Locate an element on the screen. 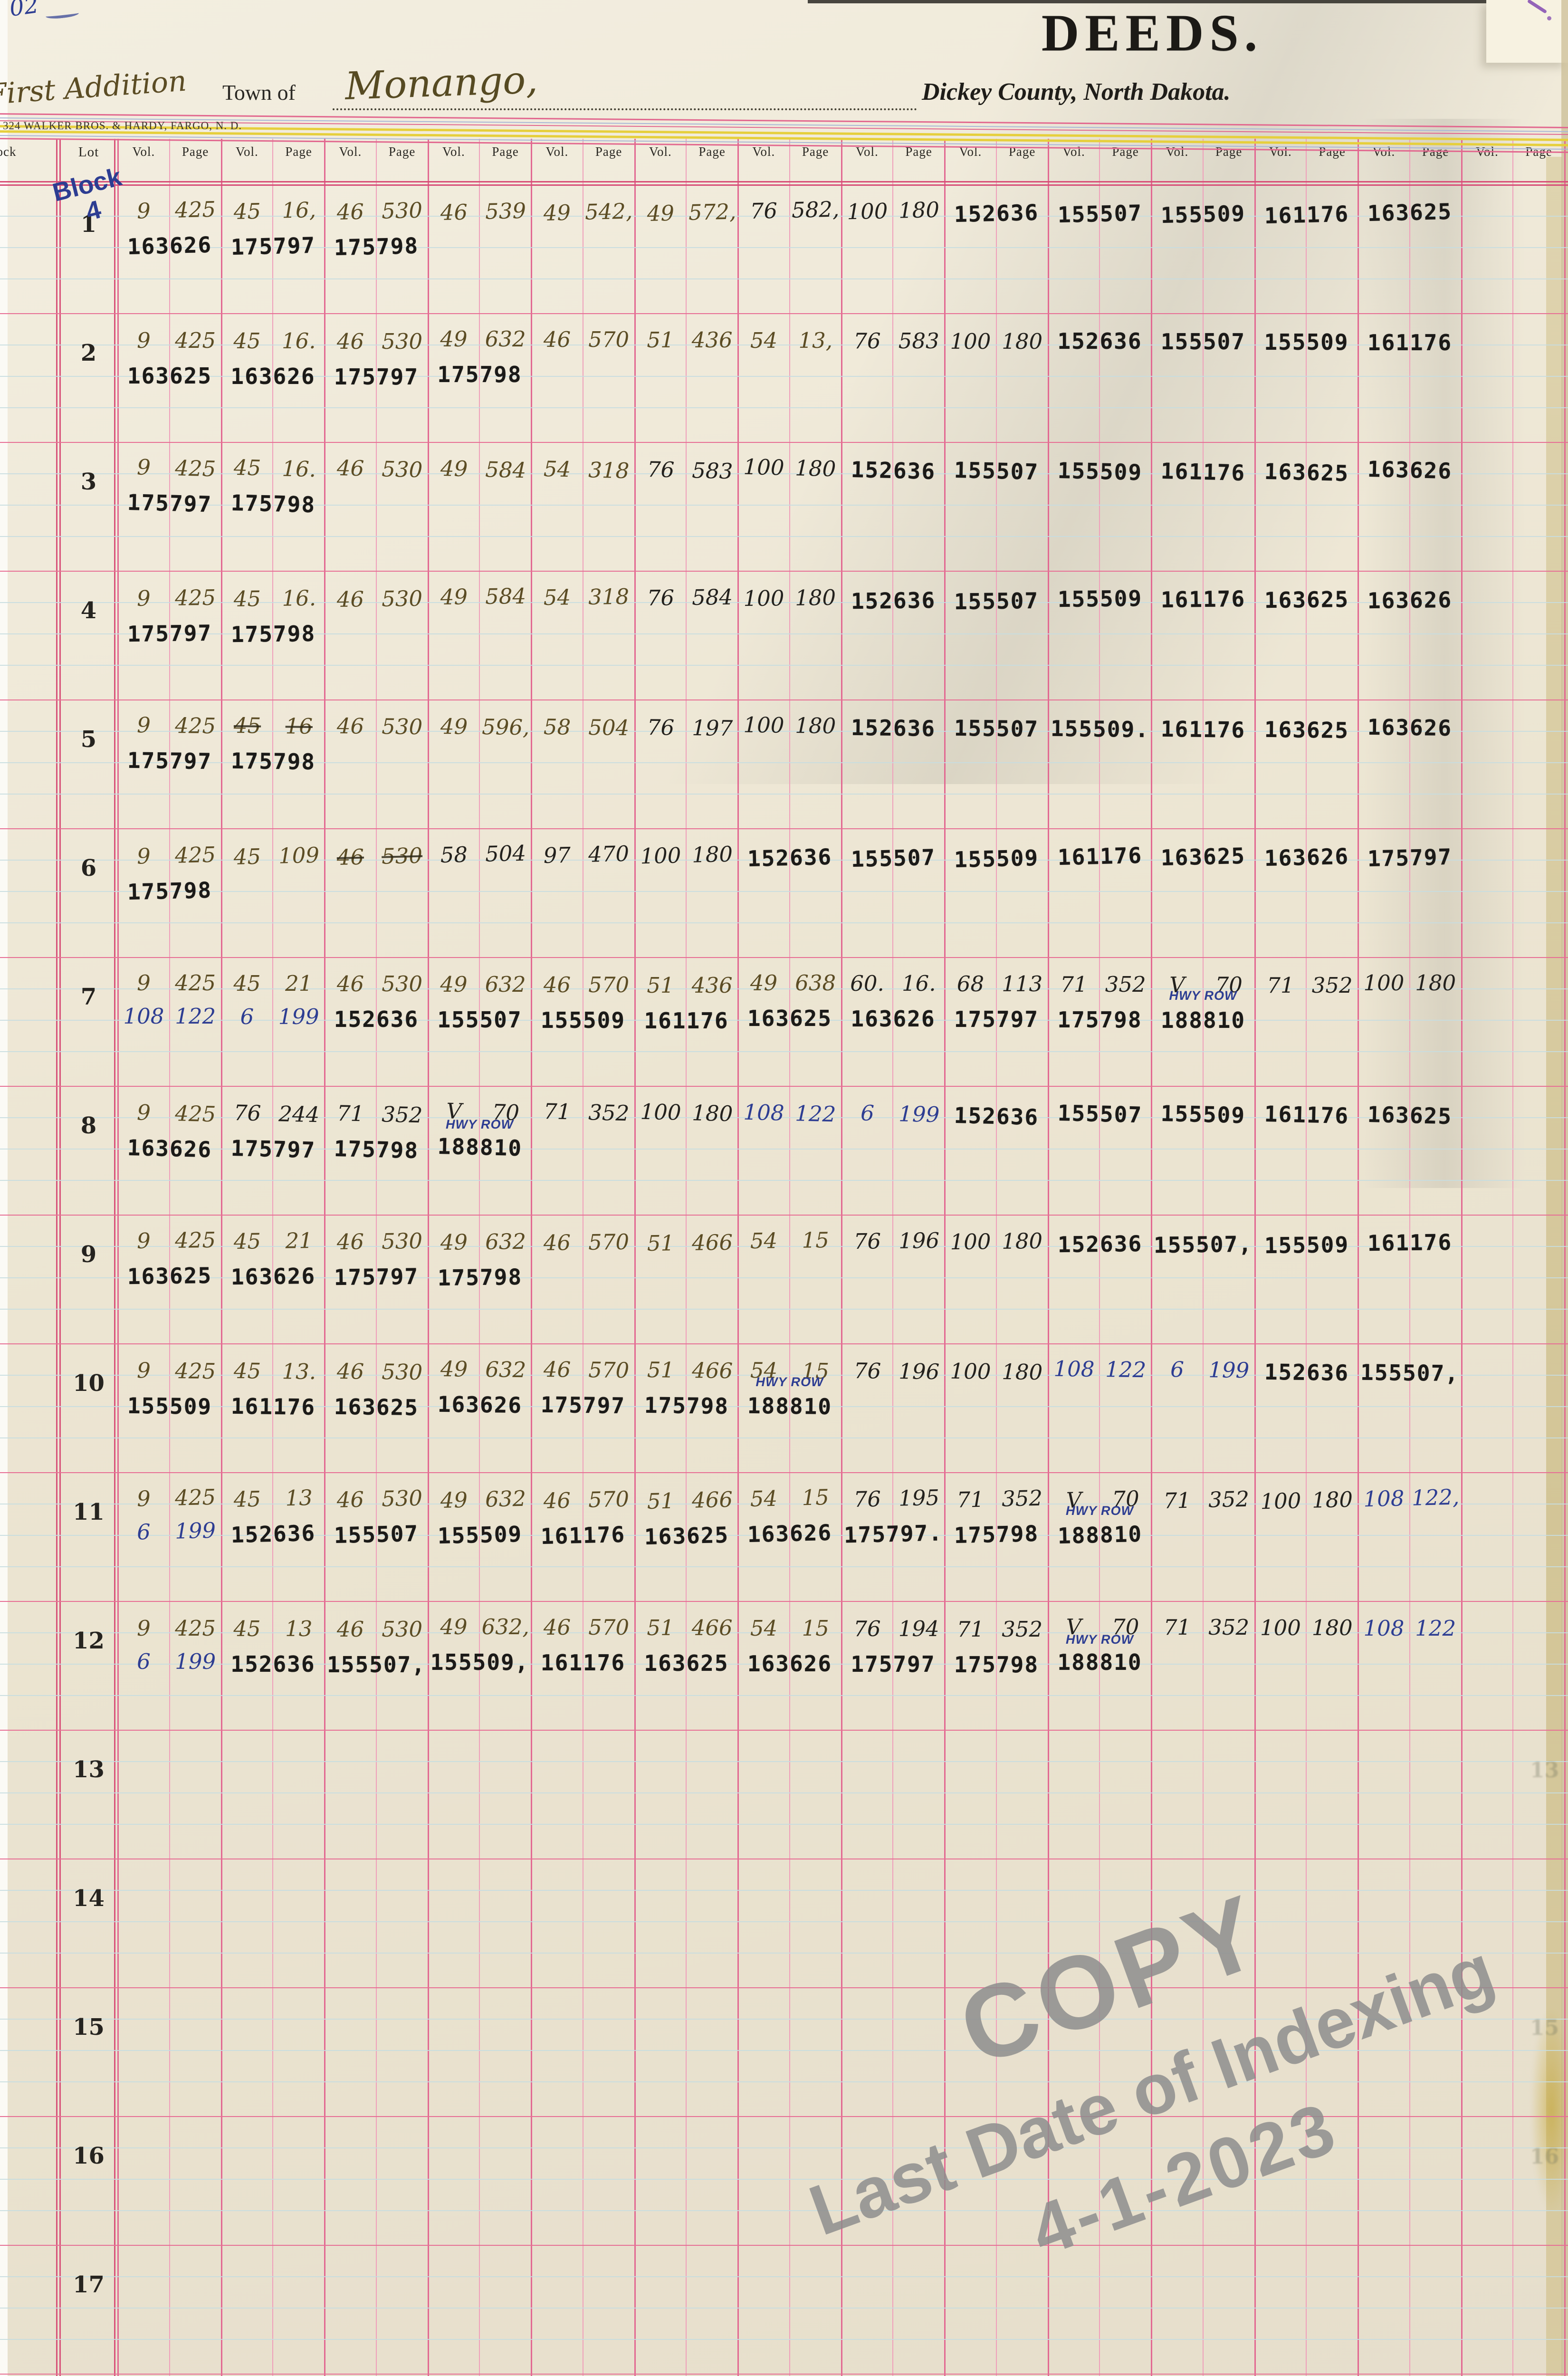 The image size is (1568, 2376). lot-number: 1 is located at coordinates (89, 224).